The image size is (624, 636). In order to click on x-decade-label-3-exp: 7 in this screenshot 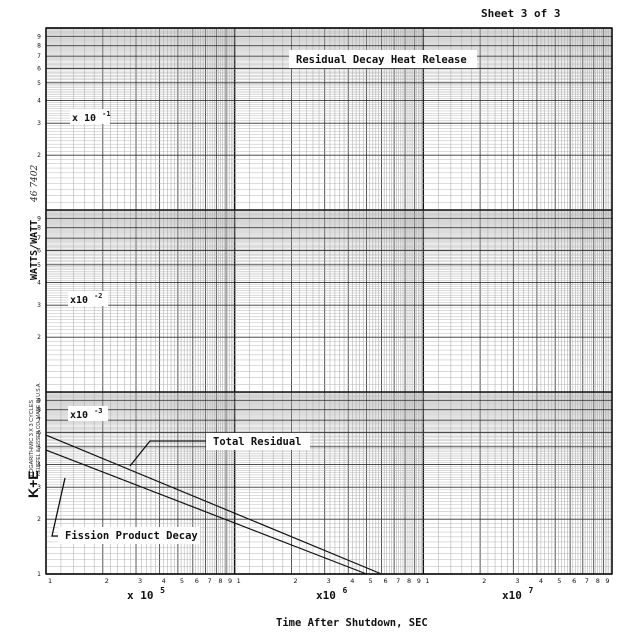, I will do `click(531, 590)`.